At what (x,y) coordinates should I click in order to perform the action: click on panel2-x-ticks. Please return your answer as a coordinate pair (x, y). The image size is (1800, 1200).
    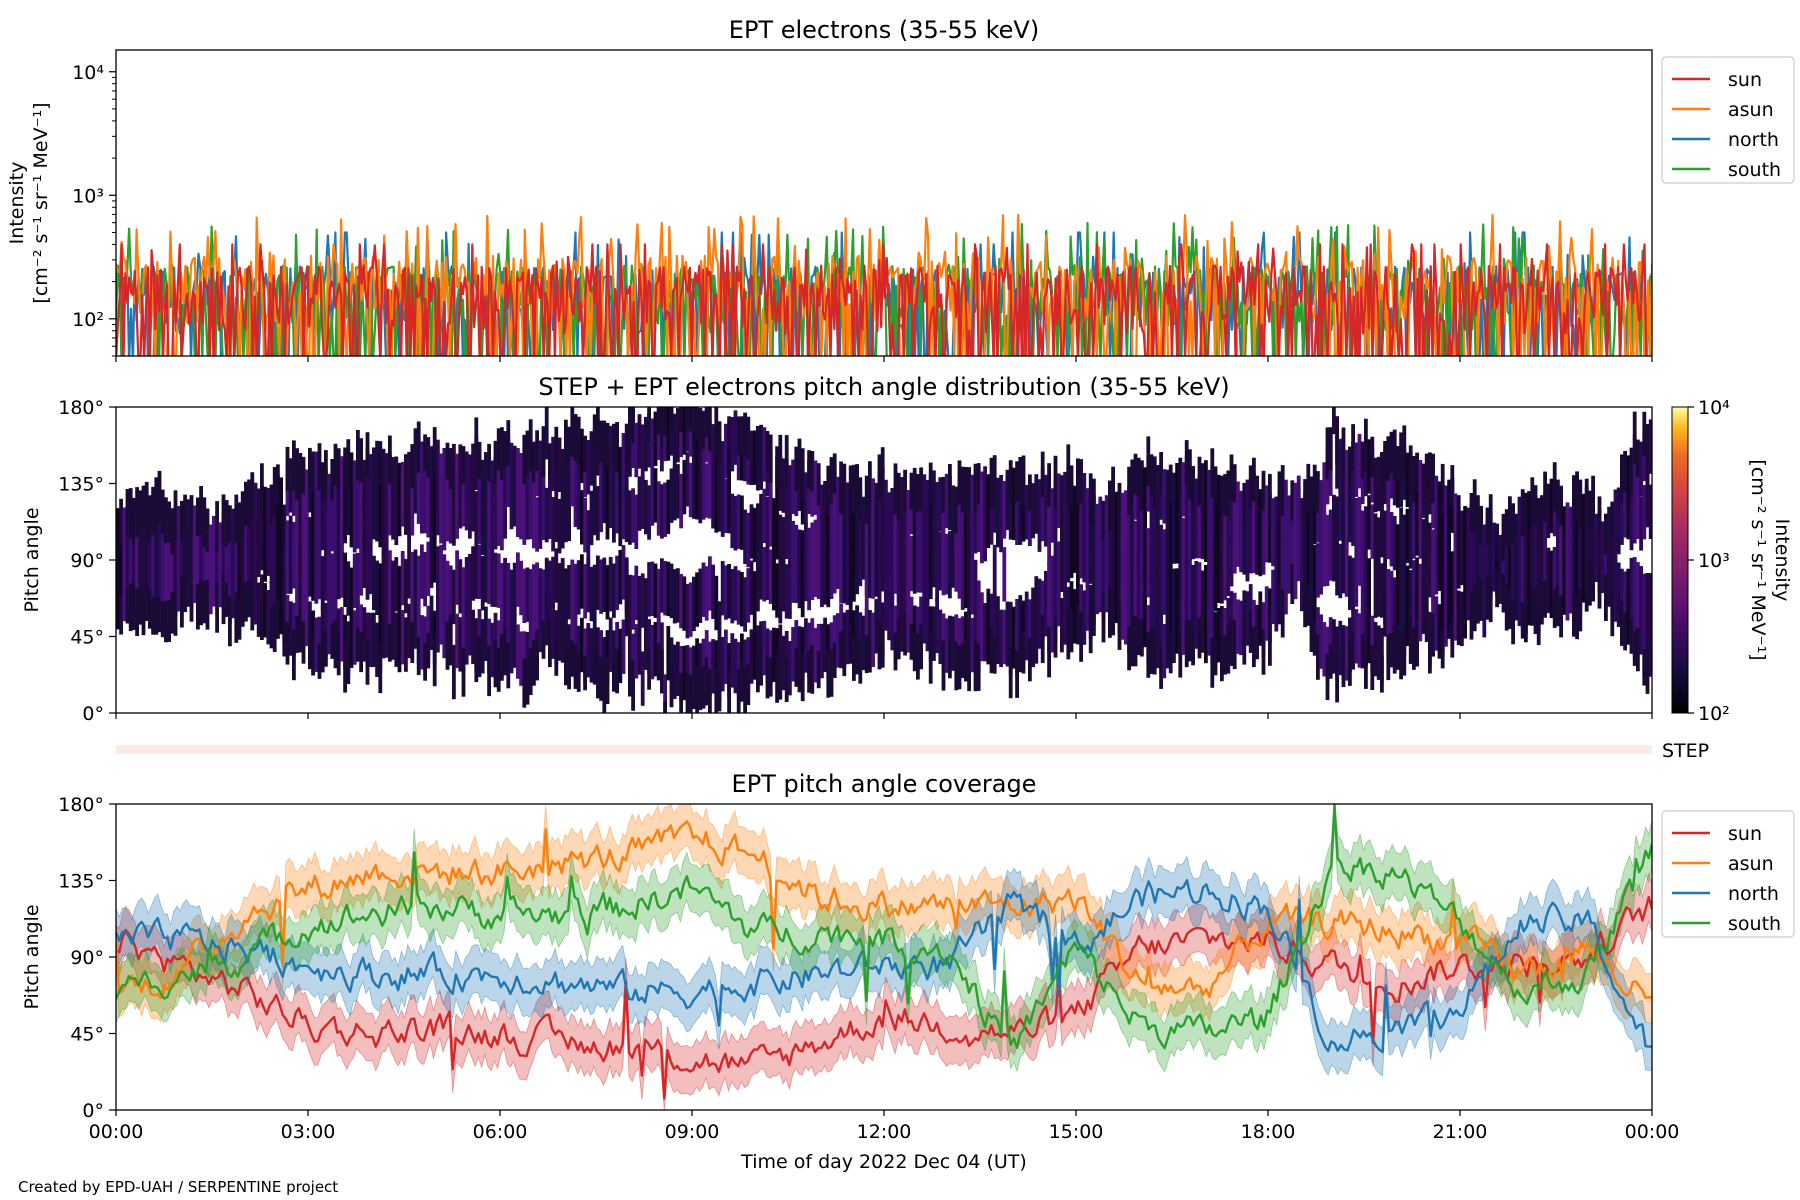
    Looking at the image, I should click on (884, 716).